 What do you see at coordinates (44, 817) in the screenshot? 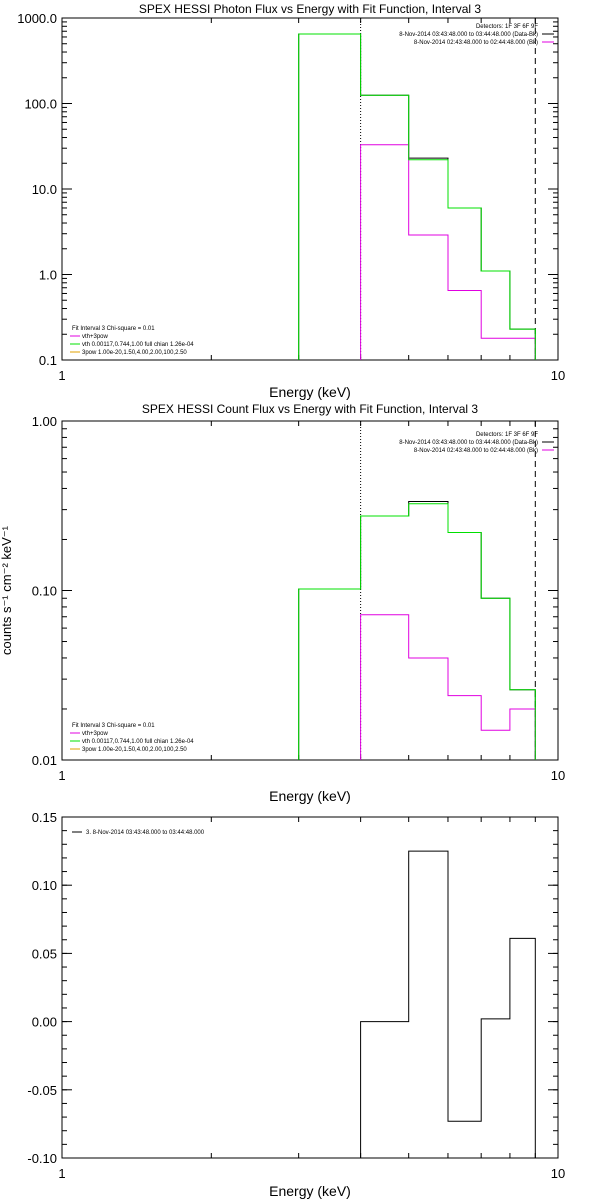
I see `y-tick-label: 0.15` at bounding box center [44, 817].